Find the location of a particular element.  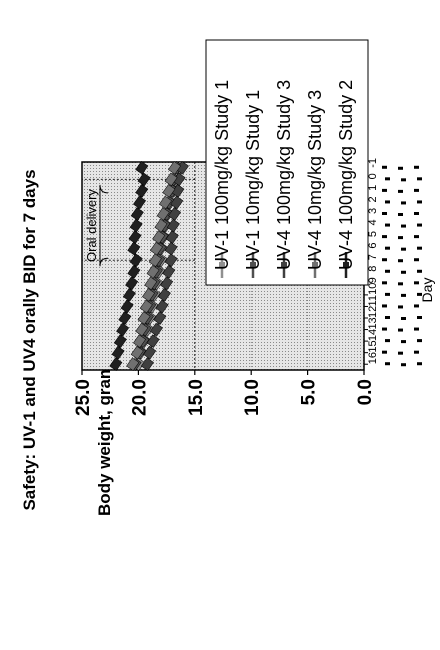

legend-label: UV-4 100mg/kg Study 3 is located at coordinates (284, 175).